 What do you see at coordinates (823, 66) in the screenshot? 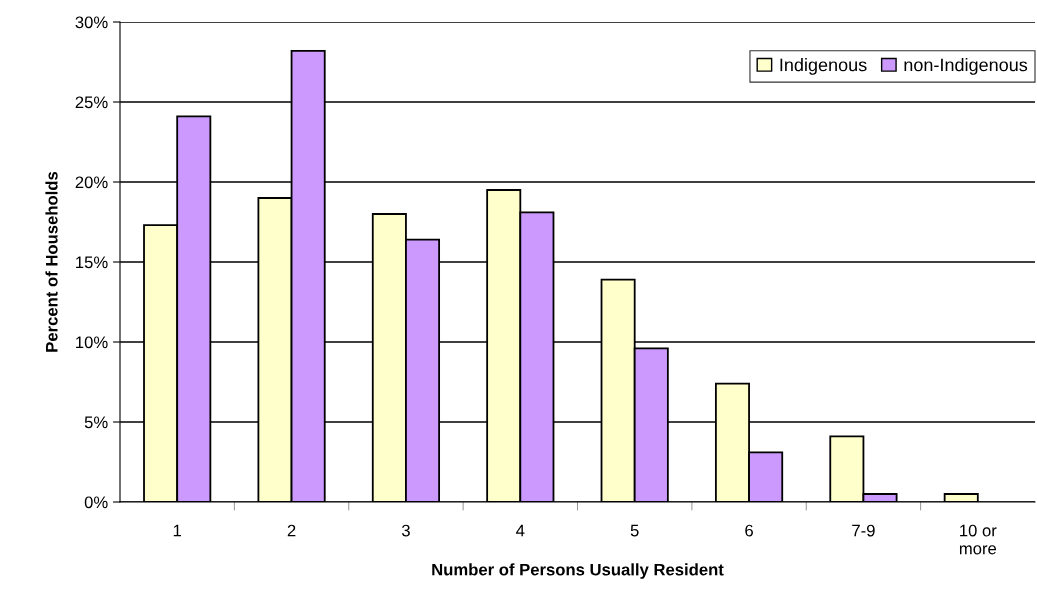
I see `legend-label: Indigenous` at bounding box center [823, 66].